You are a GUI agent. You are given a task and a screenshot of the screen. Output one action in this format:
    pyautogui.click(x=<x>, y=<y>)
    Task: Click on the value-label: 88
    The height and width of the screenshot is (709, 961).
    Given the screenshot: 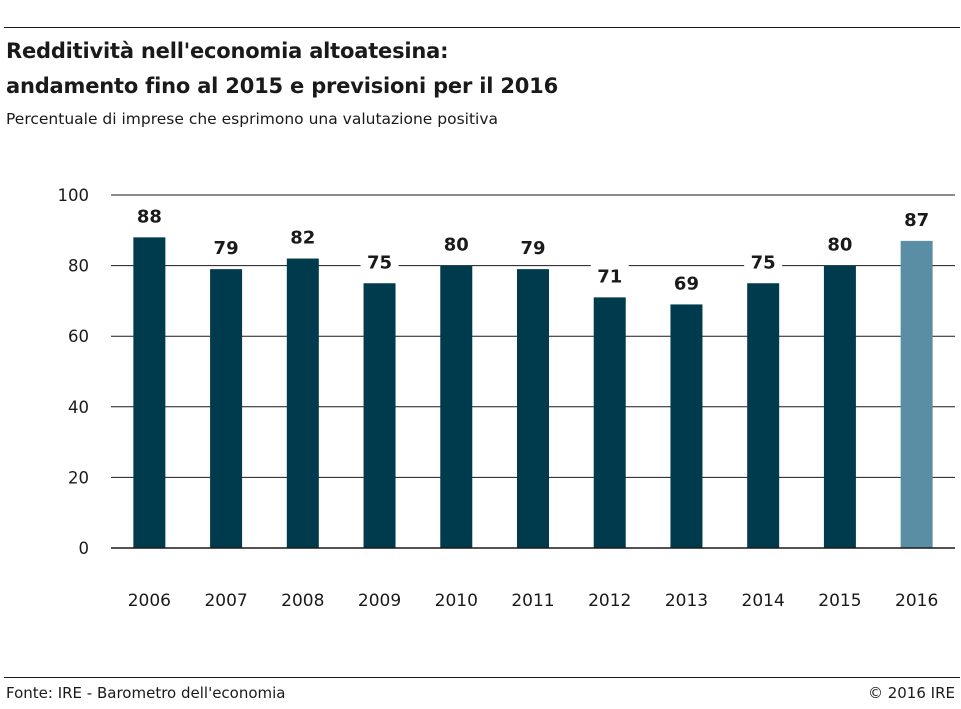 What is the action you would take?
    pyautogui.click(x=149, y=216)
    